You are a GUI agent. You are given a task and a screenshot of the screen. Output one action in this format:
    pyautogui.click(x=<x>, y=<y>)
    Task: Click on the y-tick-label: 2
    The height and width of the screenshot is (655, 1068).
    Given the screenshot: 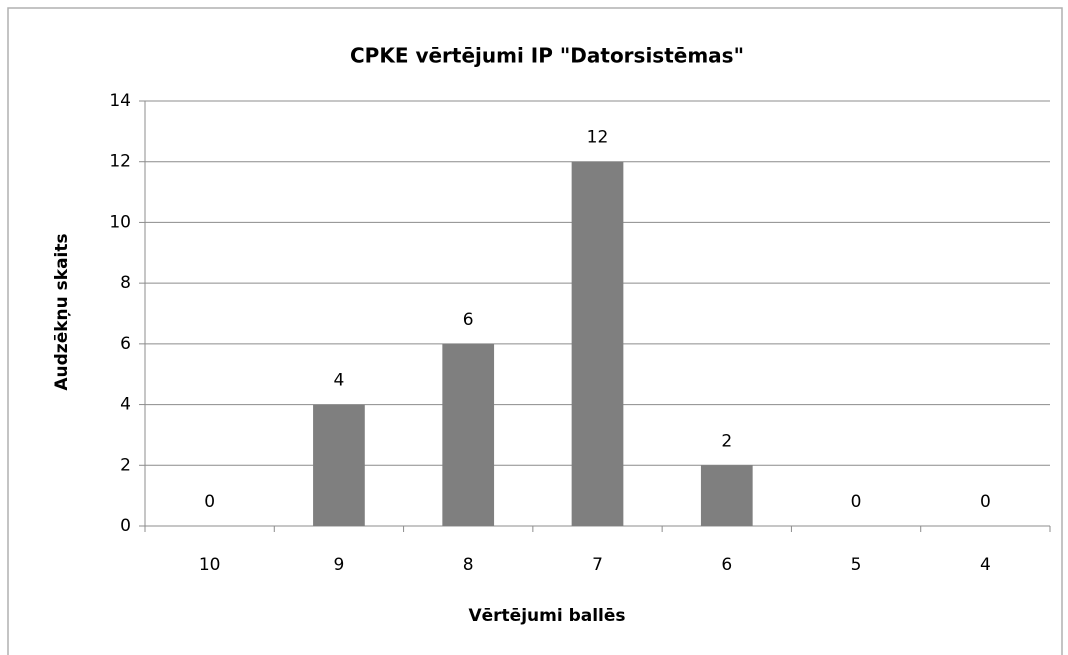 What is the action you would take?
    pyautogui.click(x=125, y=465)
    